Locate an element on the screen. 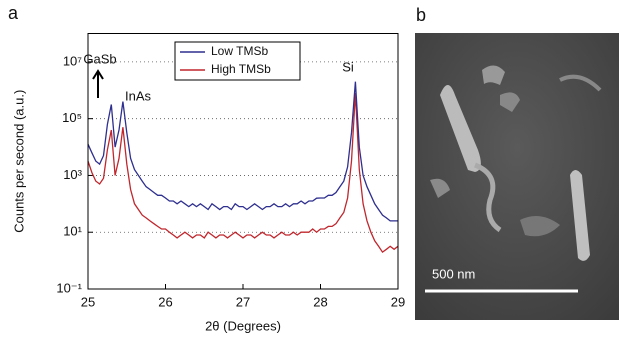 The width and height of the screenshot is (619, 344). y-tick-label: 10⁷ is located at coordinates (72, 60).